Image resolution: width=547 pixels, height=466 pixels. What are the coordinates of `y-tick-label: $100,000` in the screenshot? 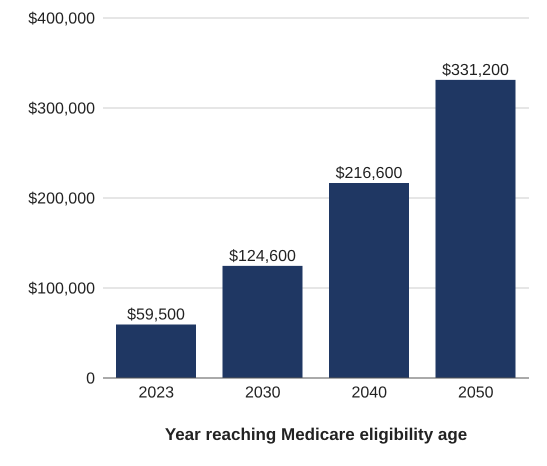 It's located at (62, 289).